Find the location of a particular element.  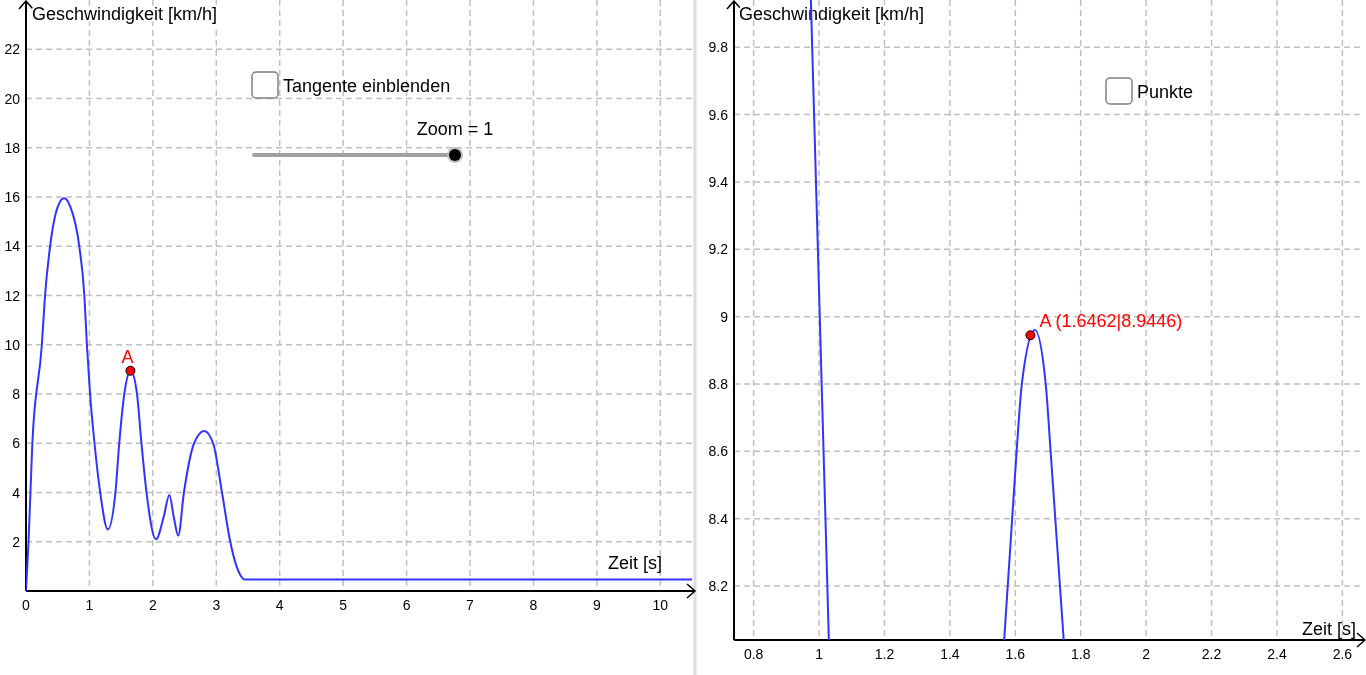

y-tick-label: 4 is located at coordinates (16, 492).